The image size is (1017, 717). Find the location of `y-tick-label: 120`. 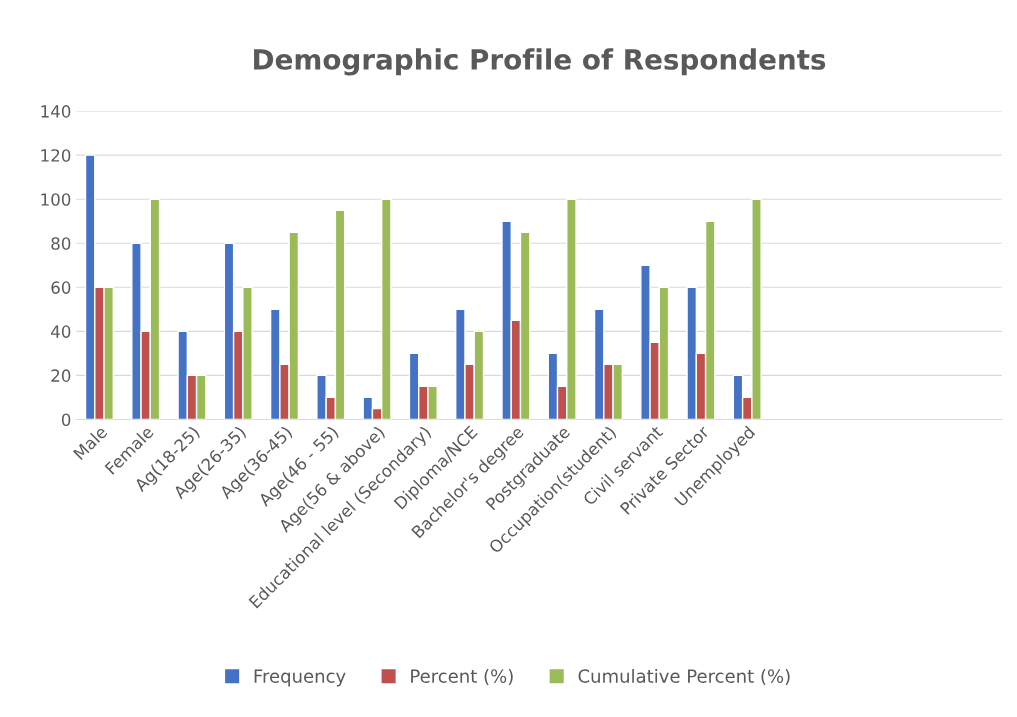

y-tick-label: 120 is located at coordinates (56, 155).